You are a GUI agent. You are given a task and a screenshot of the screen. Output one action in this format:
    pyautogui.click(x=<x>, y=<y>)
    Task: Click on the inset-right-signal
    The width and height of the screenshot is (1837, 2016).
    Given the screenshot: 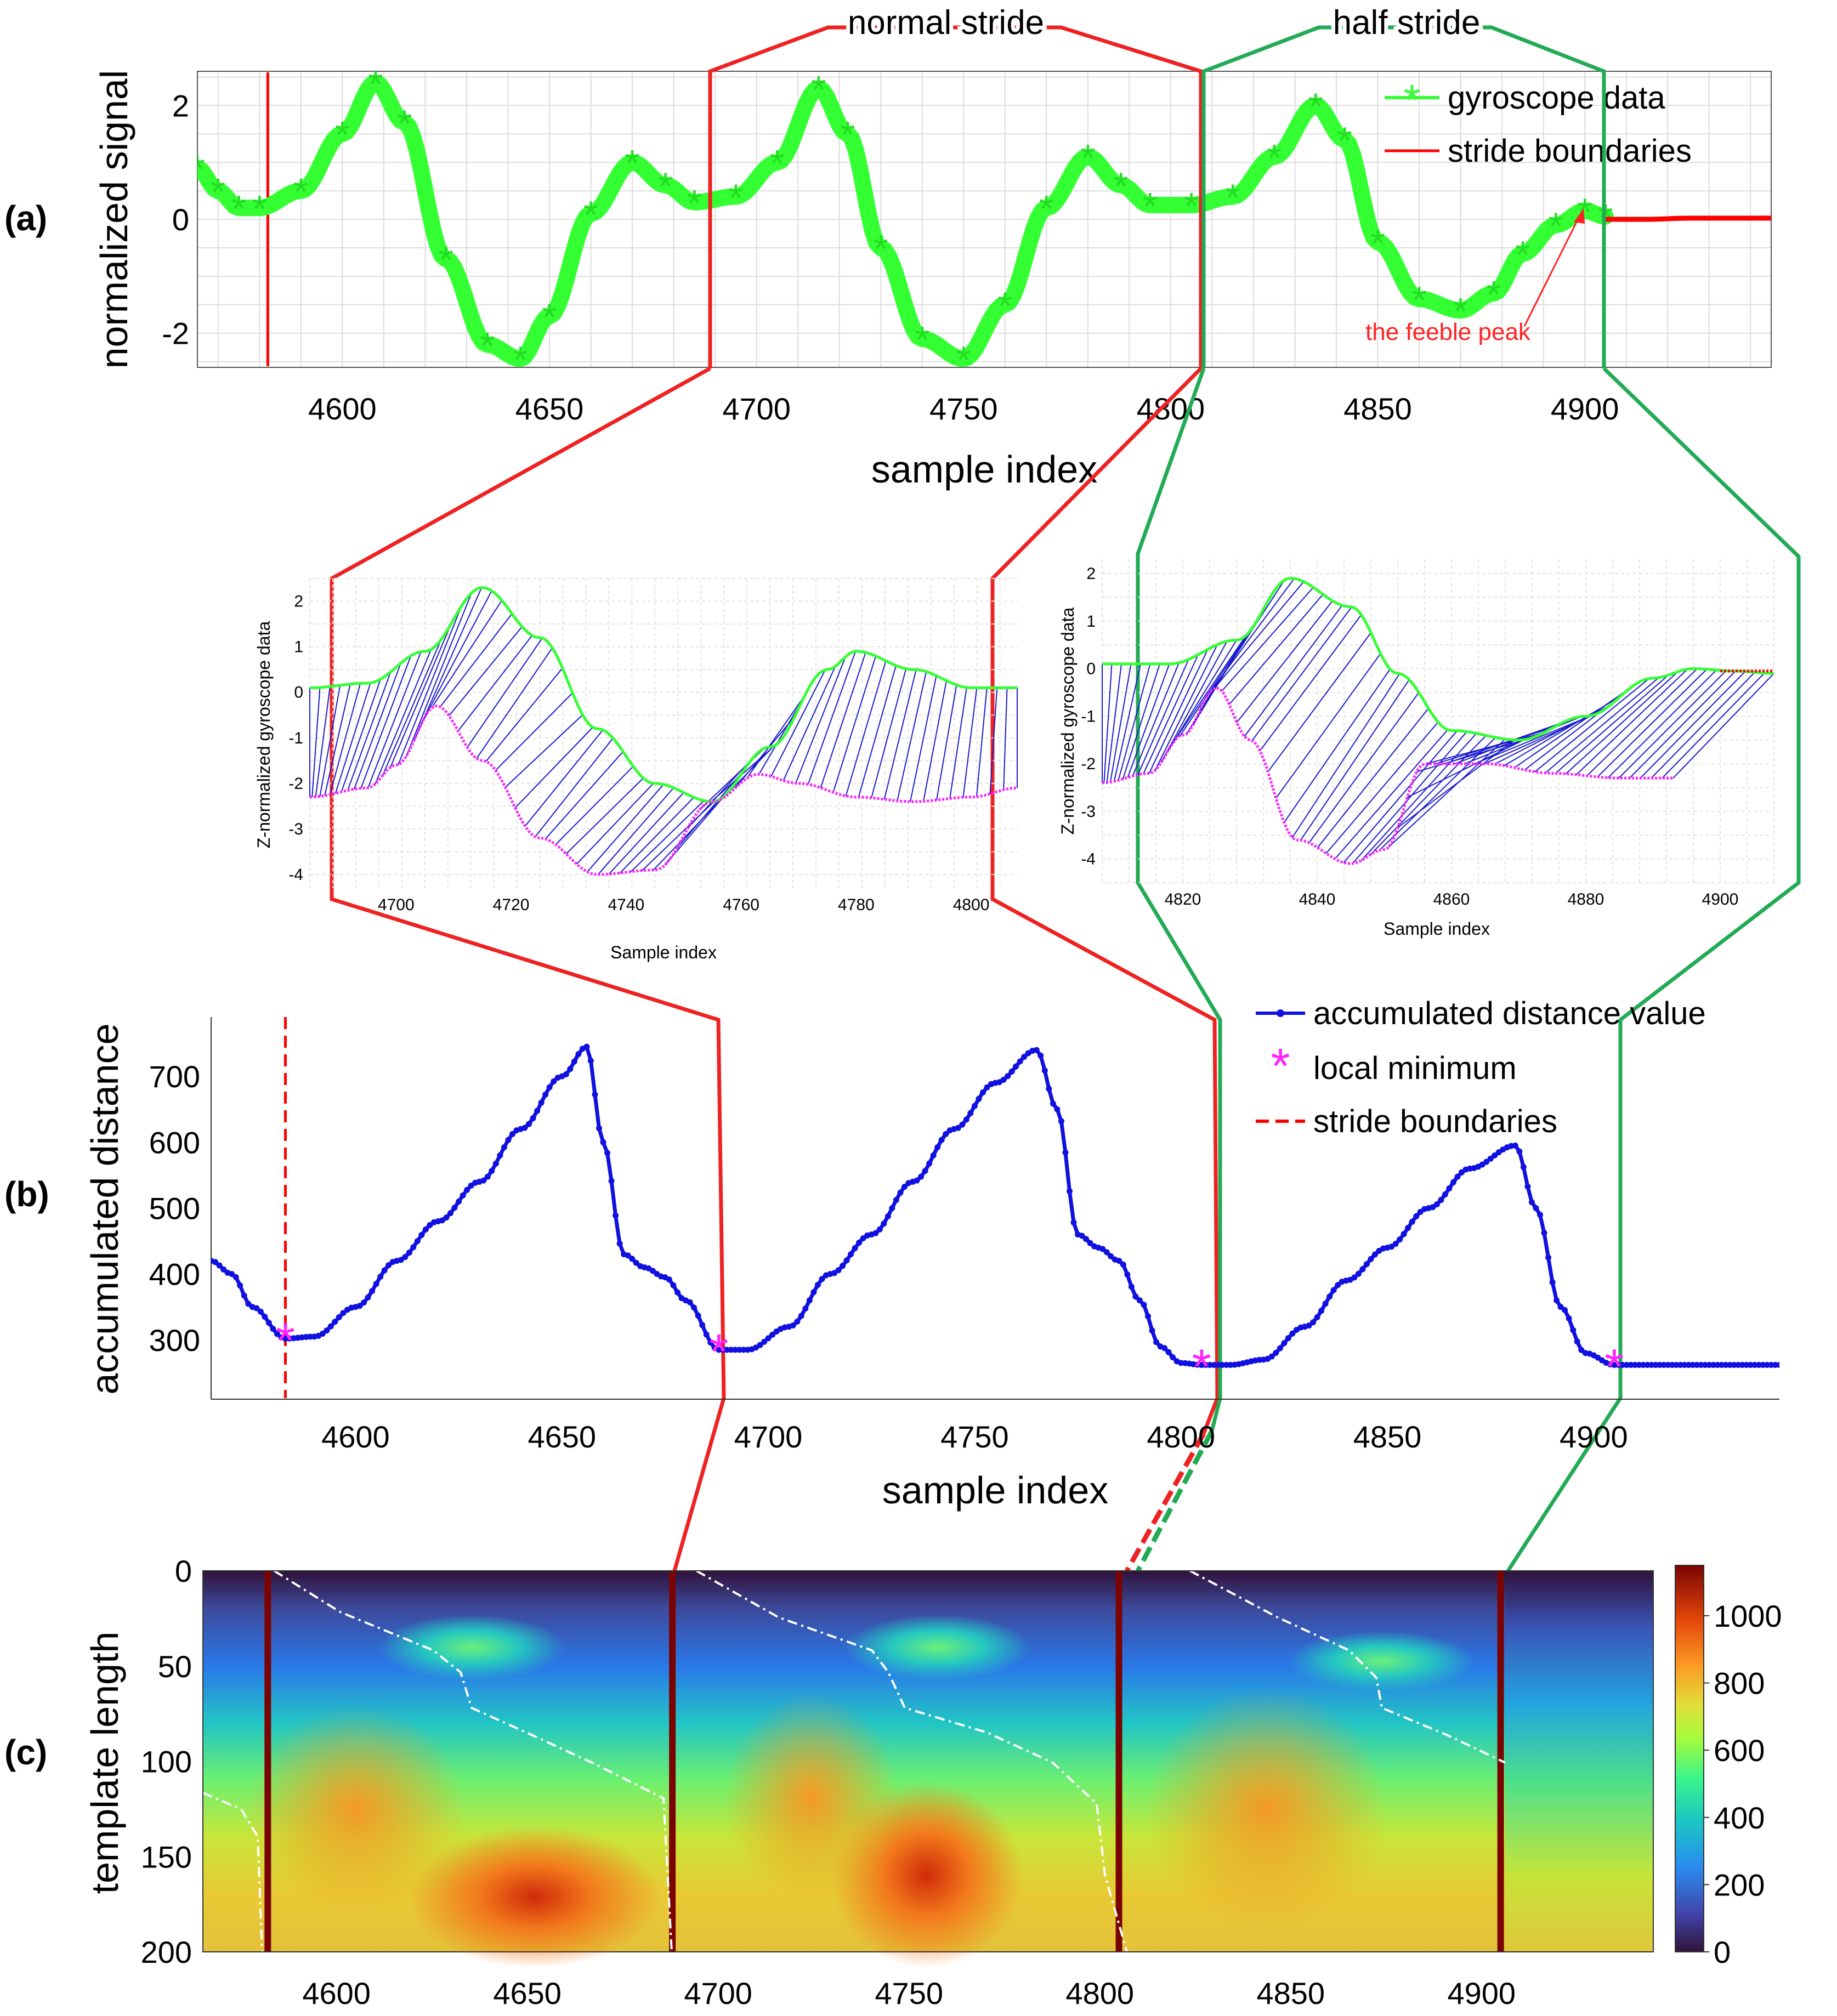 What is the action you would take?
    pyautogui.click(x=1438, y=659)
    